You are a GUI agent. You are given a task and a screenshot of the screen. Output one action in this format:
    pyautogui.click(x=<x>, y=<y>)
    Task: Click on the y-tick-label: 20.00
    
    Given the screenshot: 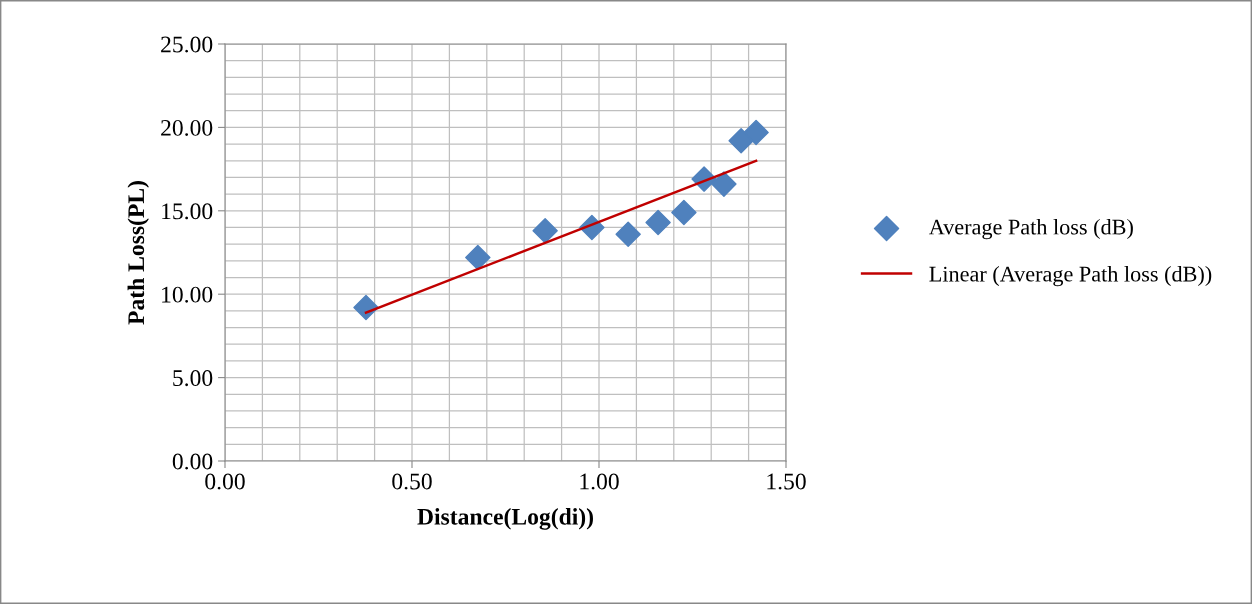 What is the action you would take?
    pyautogui.click(x=187, y=127)
    